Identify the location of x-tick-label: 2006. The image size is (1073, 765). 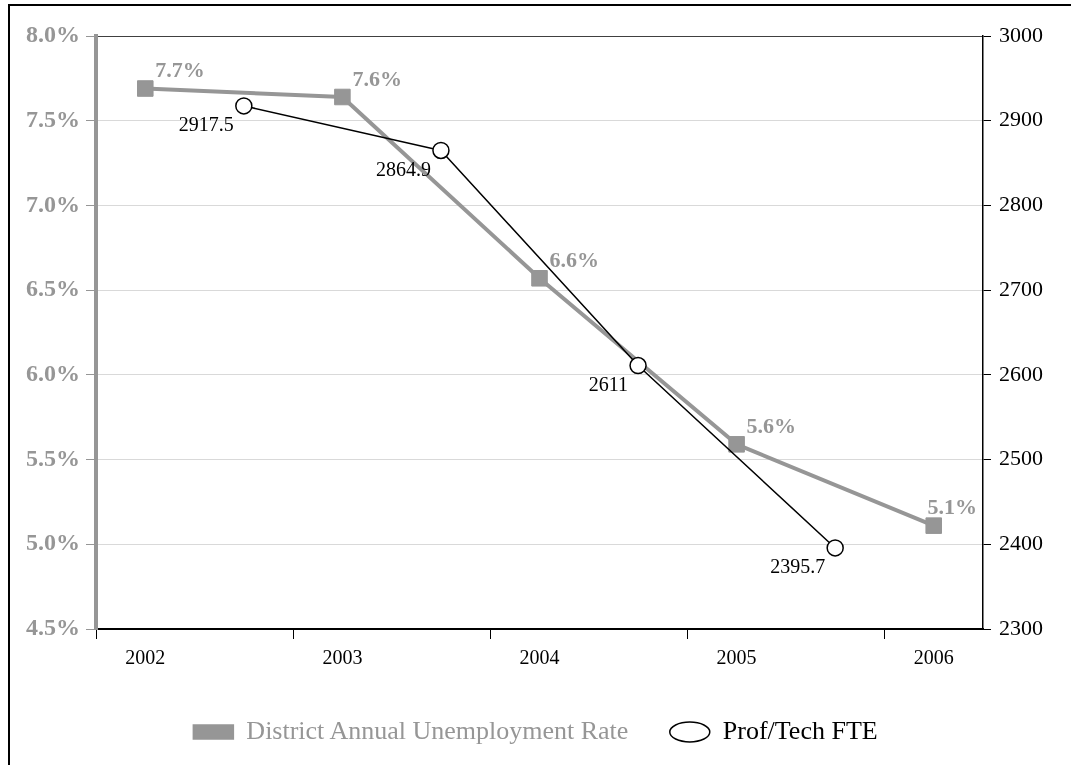
(933, 657).